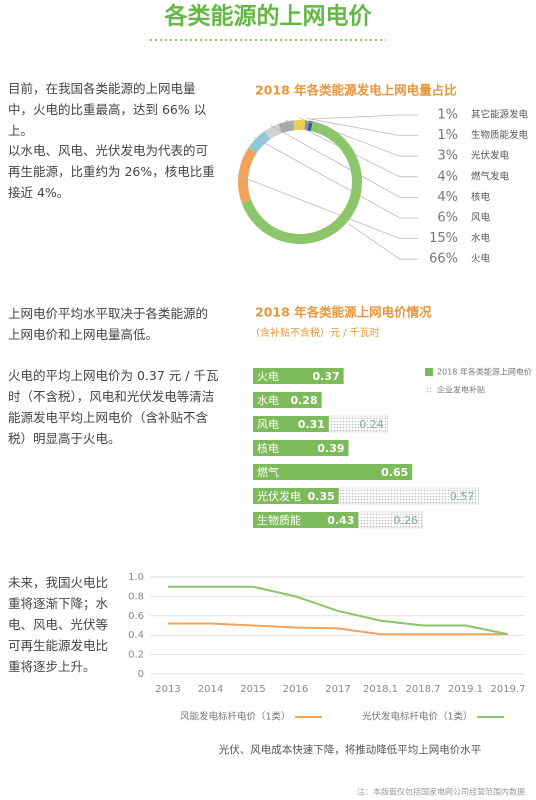 This screenshot has height=800, width=536. I want to click on x-tick-label: 2016, so click(295, 689).